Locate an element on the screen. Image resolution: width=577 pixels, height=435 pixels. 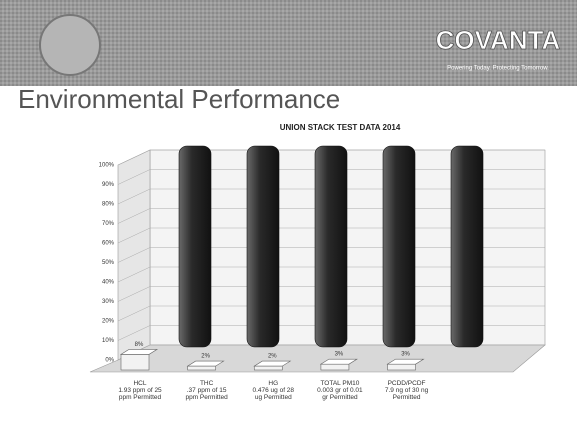
seal is located at coordinates (70, 45).